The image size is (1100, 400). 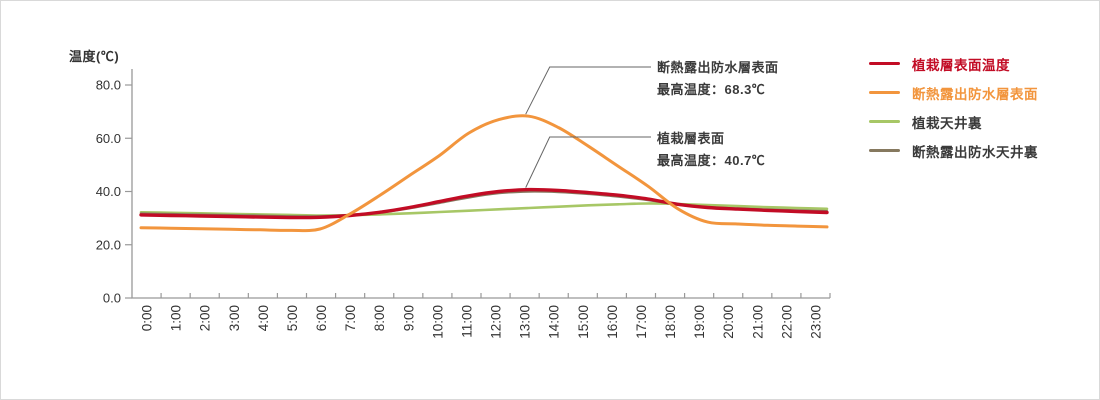 I want to click on svg-text: 6:00, so click(x=321, y=318).